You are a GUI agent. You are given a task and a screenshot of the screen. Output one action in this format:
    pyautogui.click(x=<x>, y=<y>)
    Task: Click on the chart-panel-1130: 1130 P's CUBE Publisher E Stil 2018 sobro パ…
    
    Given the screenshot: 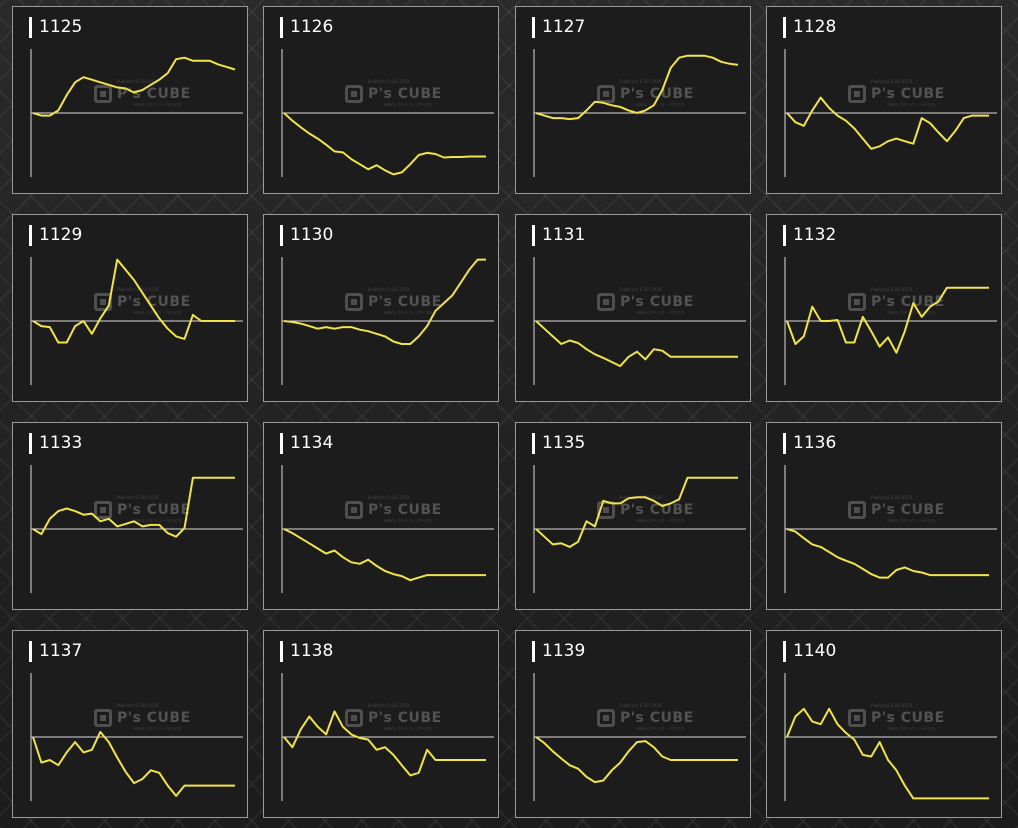 What is the action you would take?
    pyautogui.click(x=381, y=308)
    